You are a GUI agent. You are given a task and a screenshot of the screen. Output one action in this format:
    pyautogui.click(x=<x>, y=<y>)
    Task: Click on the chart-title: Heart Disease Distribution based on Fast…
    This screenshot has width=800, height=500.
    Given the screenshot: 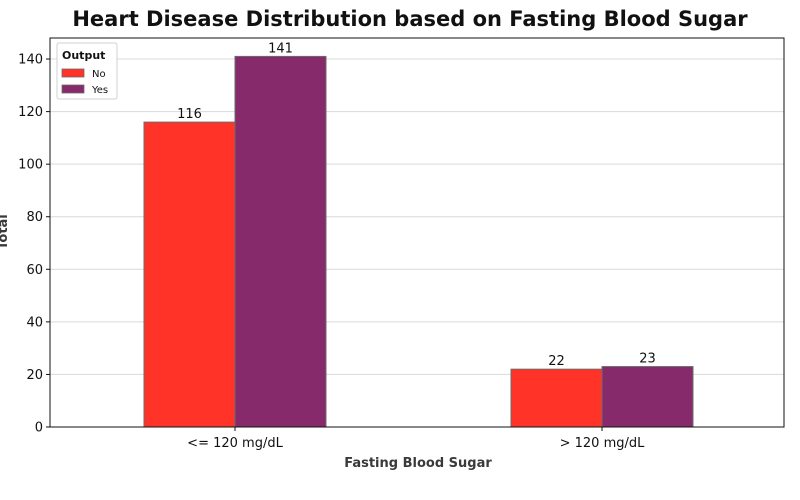 What is the action you would take?
    pyautogui.click(x=410, y=19)
    